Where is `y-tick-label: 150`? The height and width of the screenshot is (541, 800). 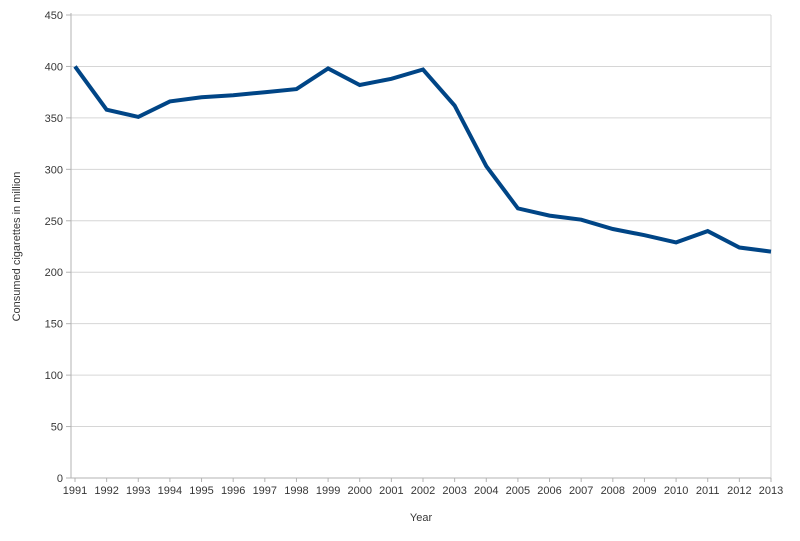
y-tick-label: 150 is located at coordinates (54, 325).